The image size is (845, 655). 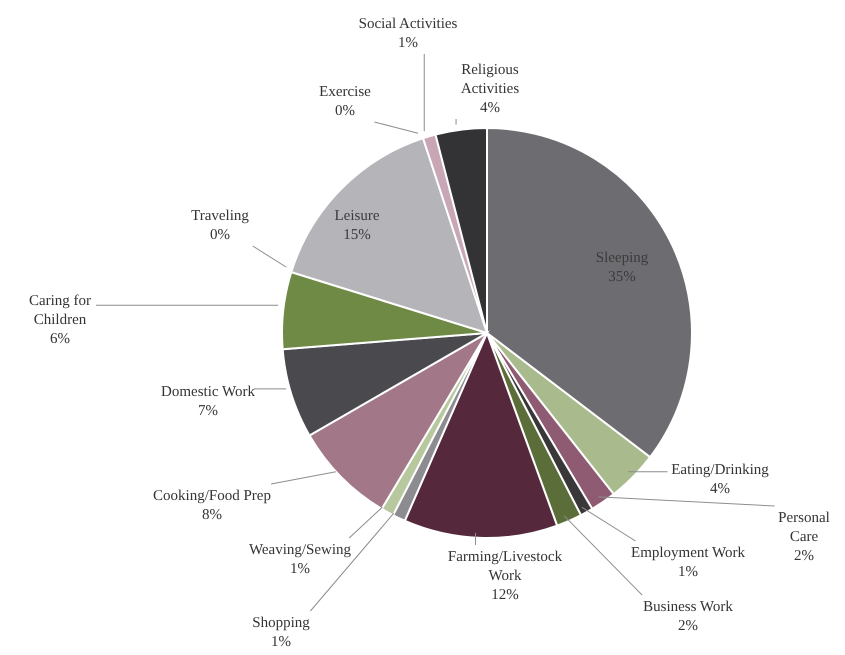 I want to click on data-label: 15%, so click(x=357, y=235).